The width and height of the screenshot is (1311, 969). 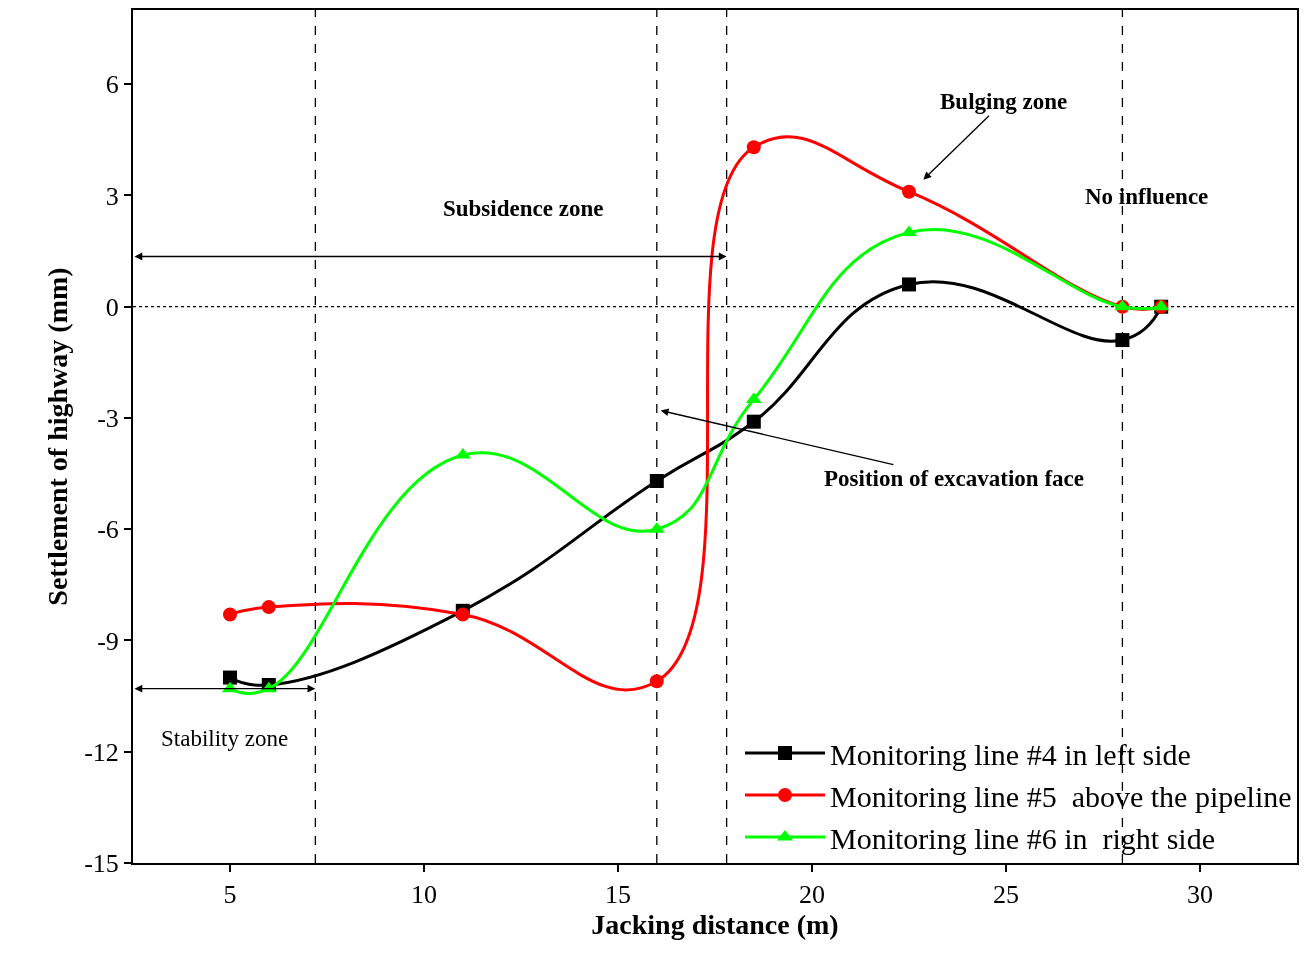 What do you see at coordinates (1147, 196) in the screenshot?
I see `annotation: No influence` at bounding box center [1147, 196].